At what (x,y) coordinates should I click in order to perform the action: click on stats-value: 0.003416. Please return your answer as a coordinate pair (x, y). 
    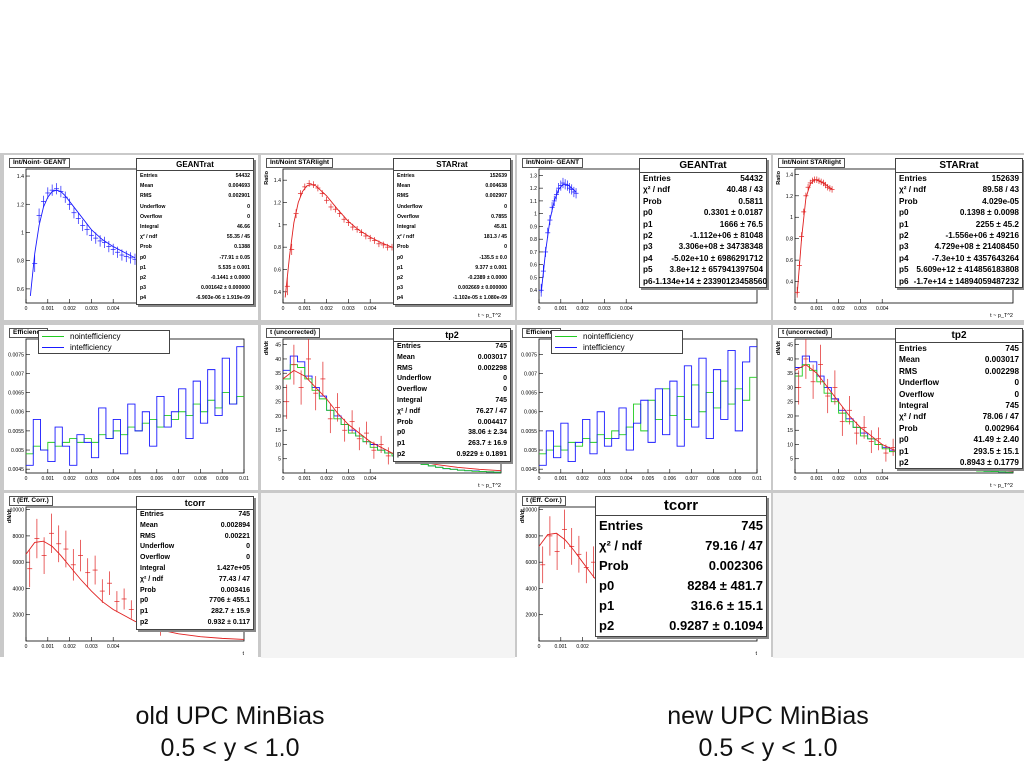
    Looking at the image, I should click on (235, 590).